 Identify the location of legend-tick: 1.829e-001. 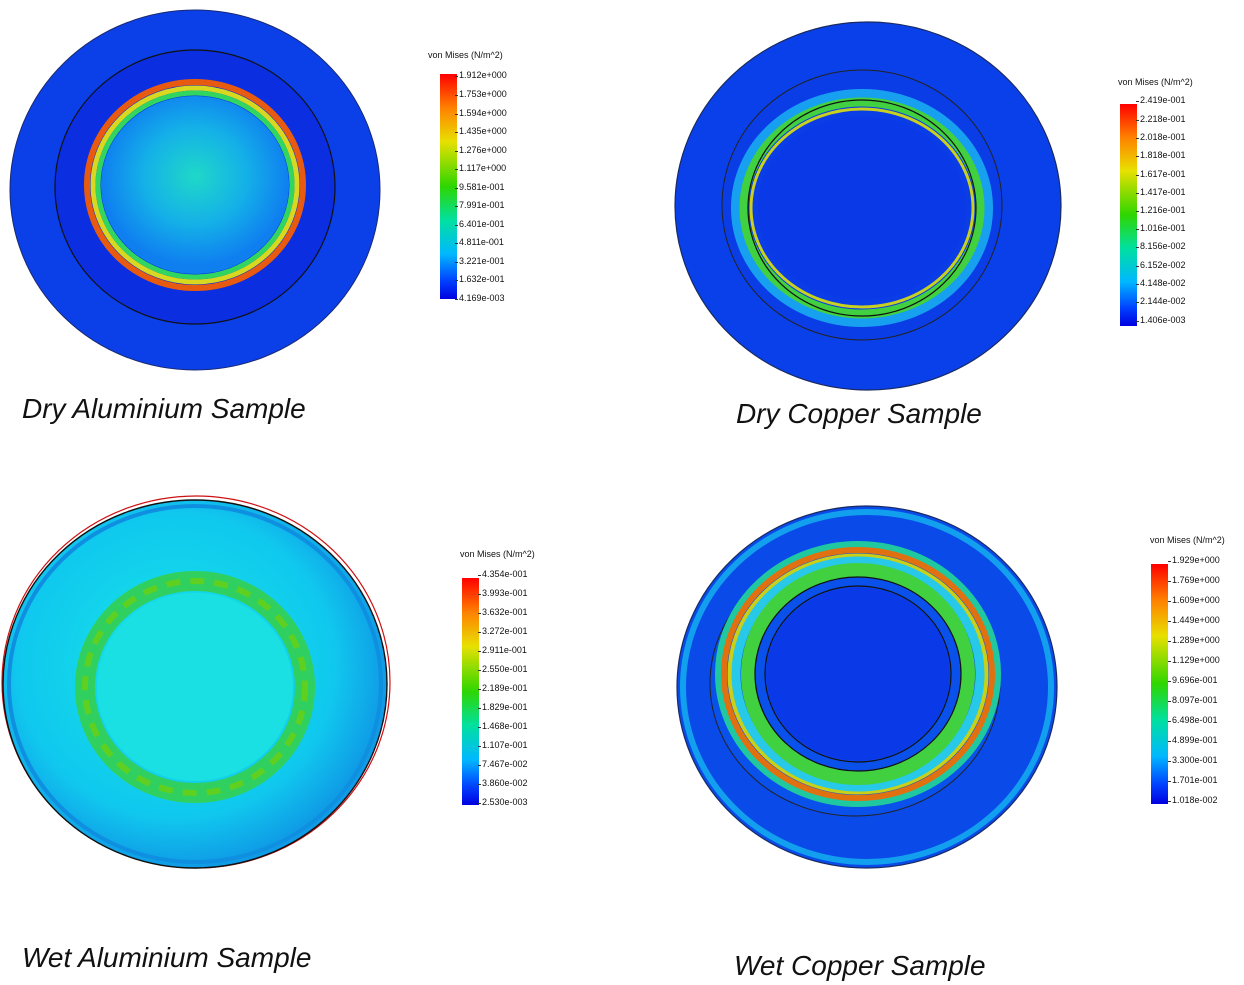
(503, 707).